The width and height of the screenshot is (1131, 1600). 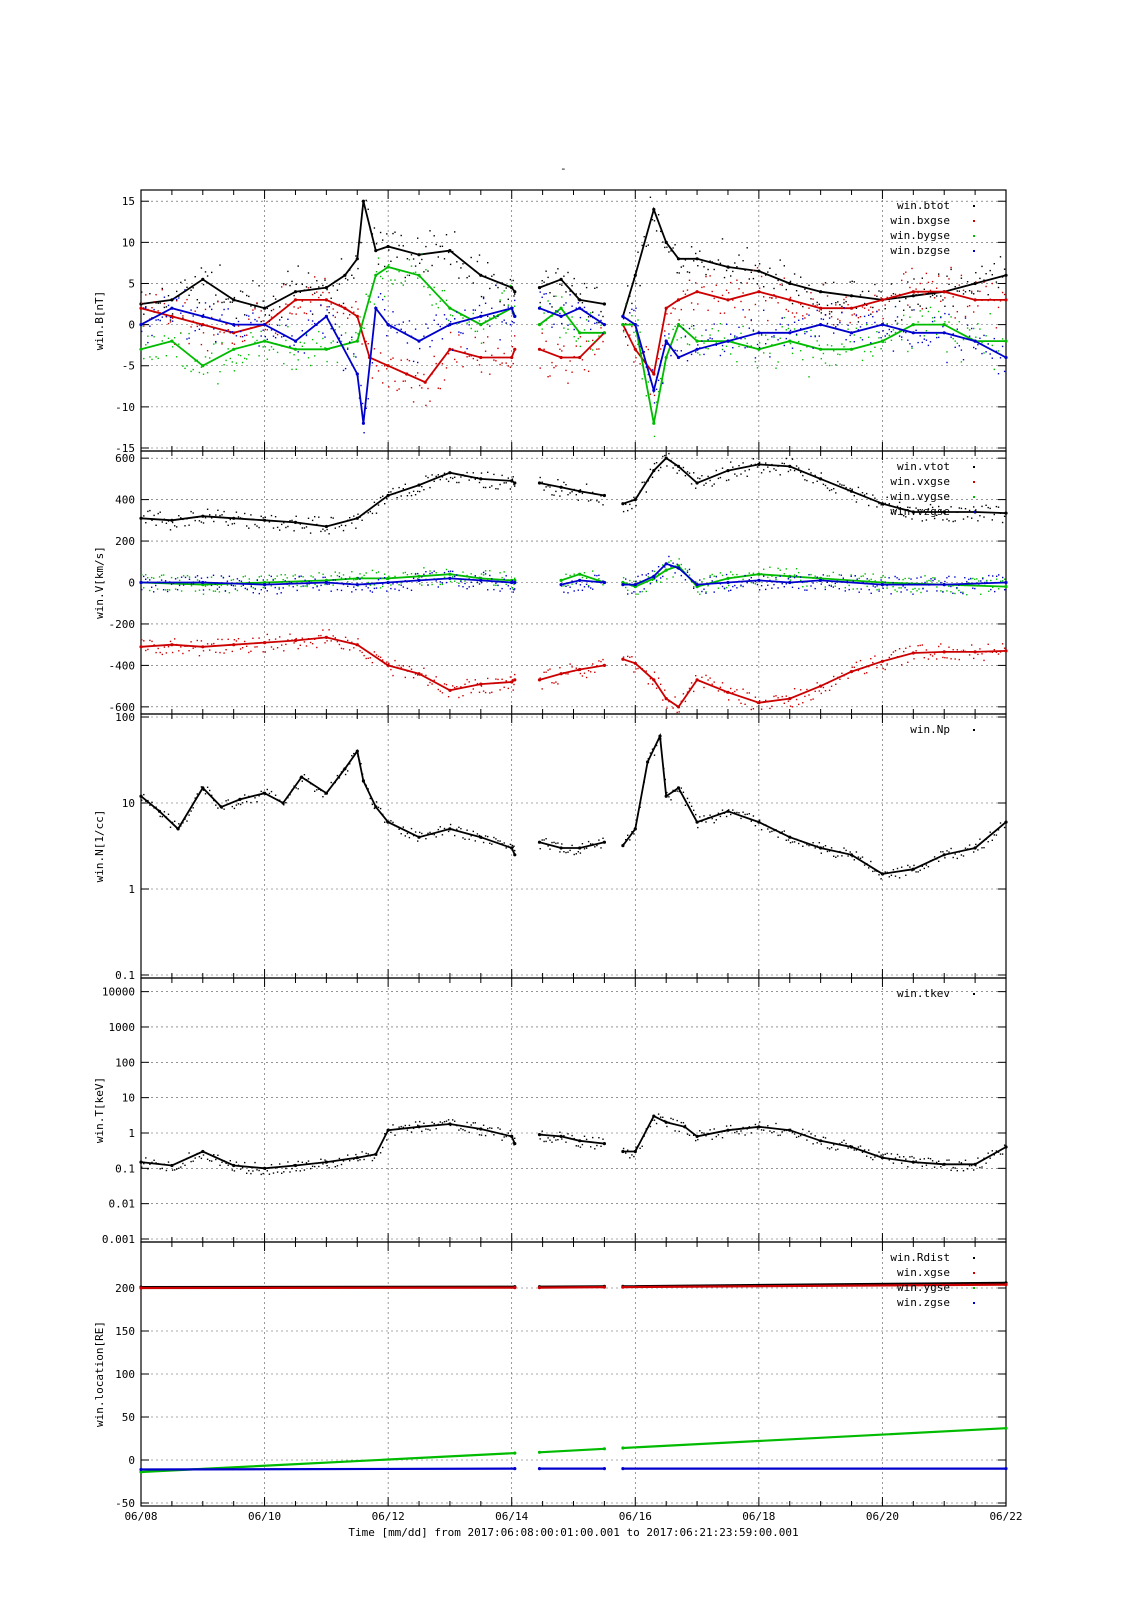 I want to click on figure-title: -, so click(x=563, y=168).